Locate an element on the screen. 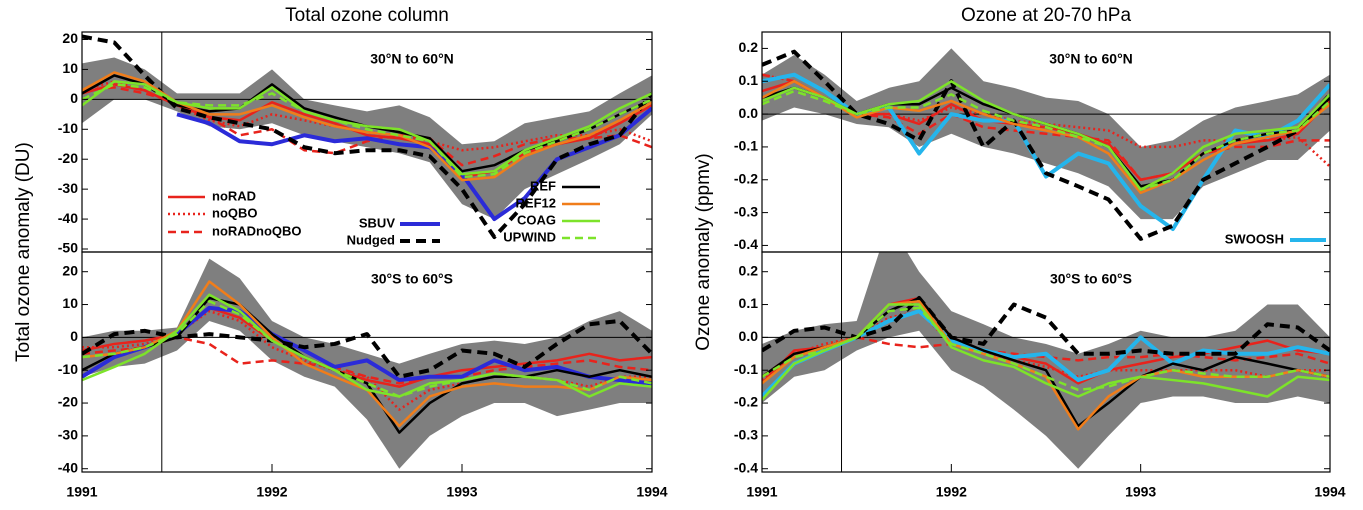  legend-label: UPWIND is located at coordinates (529, 236).